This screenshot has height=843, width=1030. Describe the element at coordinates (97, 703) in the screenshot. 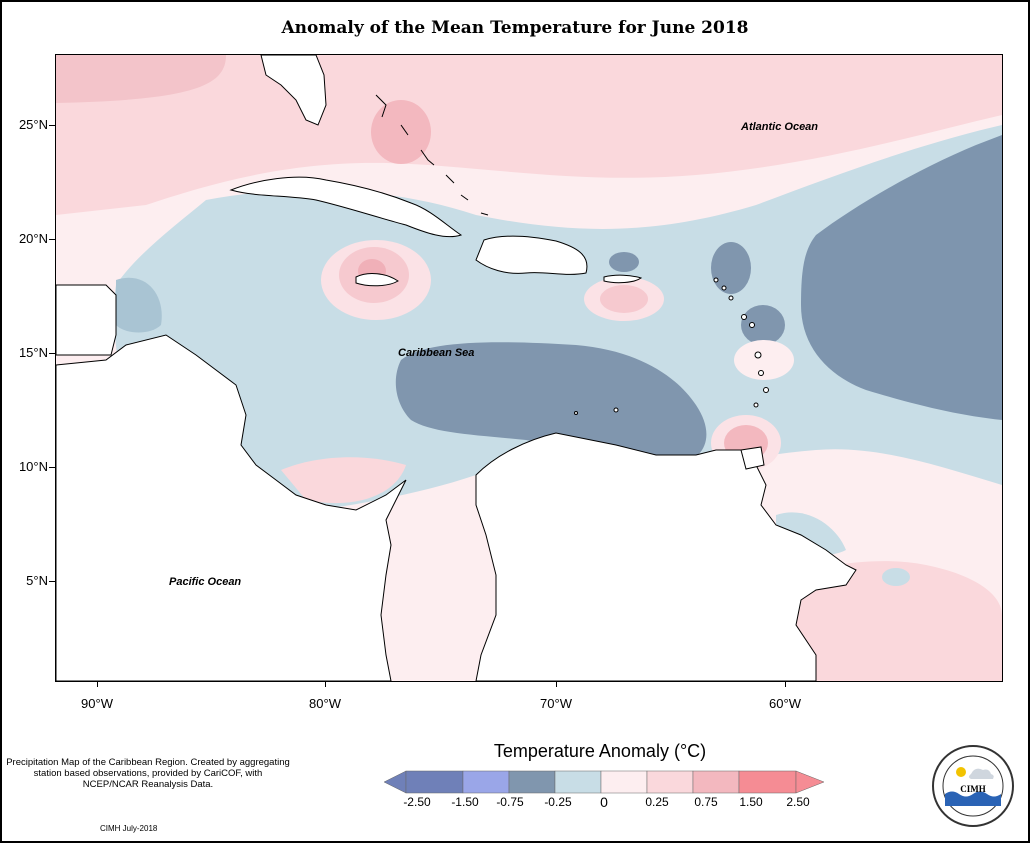

I see `lon-label-90w: 90°W` at that location.